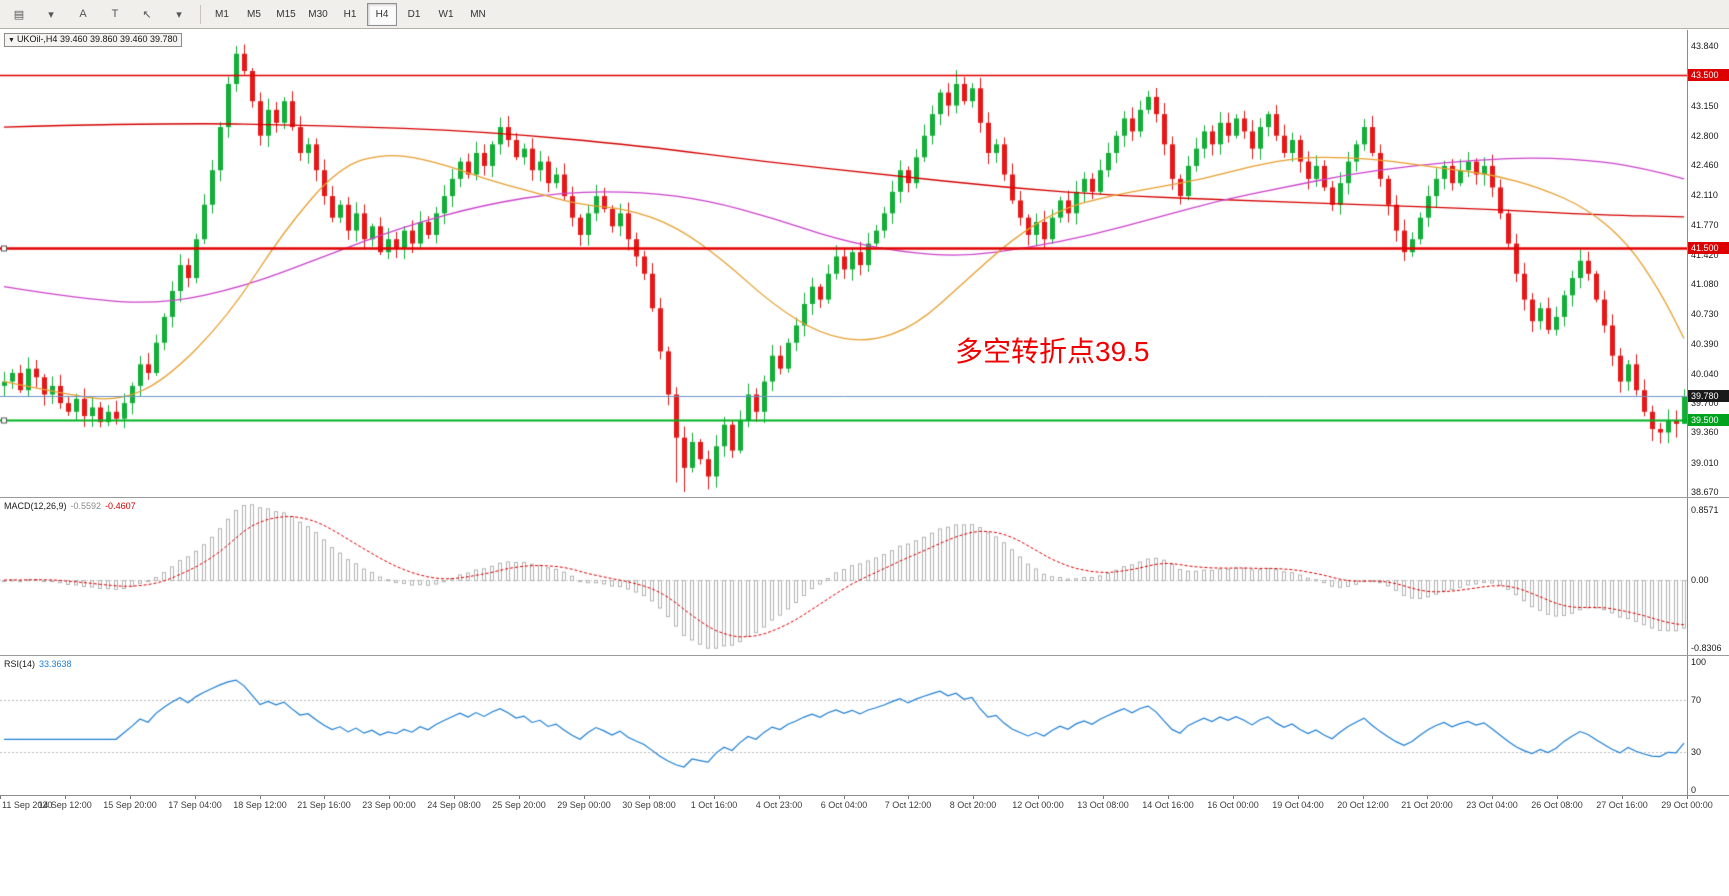  What do you see at coordinates (1427, 805) in the screenshot?
I see `time-tick-label: 21 Oct 20:00` at bounding box center [1427, 805].